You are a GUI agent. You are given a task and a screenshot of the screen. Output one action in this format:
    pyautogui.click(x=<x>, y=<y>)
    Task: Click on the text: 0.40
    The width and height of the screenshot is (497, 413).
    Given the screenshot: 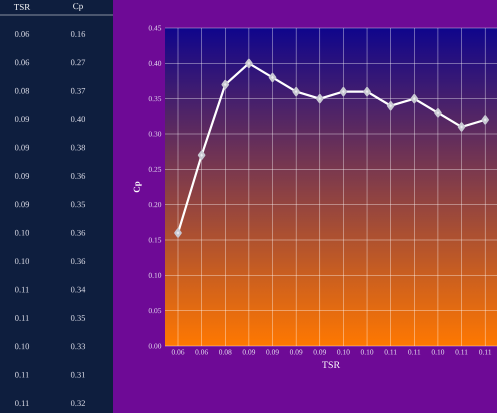 What is the action you would take?
    pyautogui.click(x=78, y=119)
    